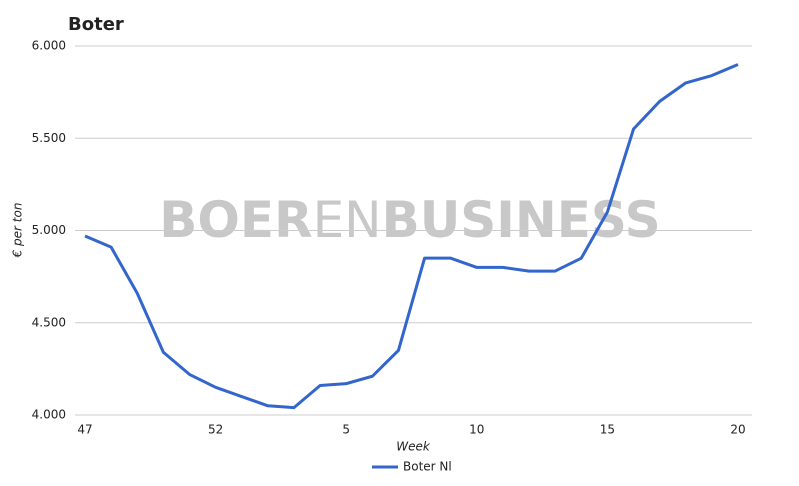 The image size is (799, 486). I want to click on x-tick-label: 52, so click(215, 430).